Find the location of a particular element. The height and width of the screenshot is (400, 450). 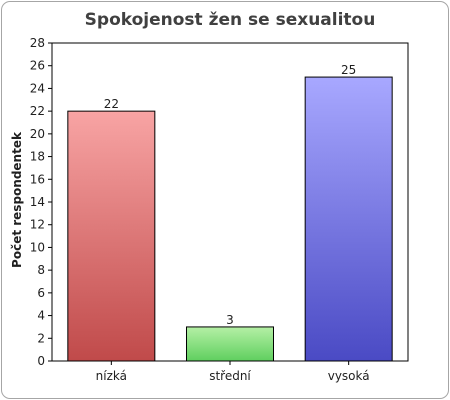

y-tick-label: 10 is located at coordinates (37, 247).